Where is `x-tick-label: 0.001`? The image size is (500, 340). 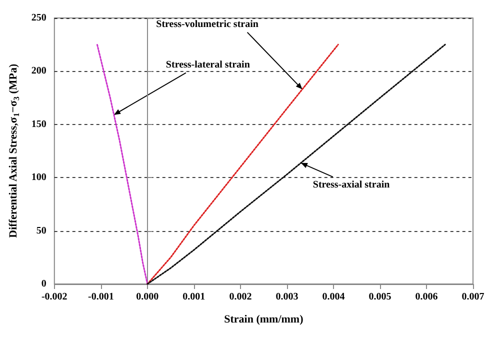 x-tick-label: 0.001 is located at coordinates (194, 297).